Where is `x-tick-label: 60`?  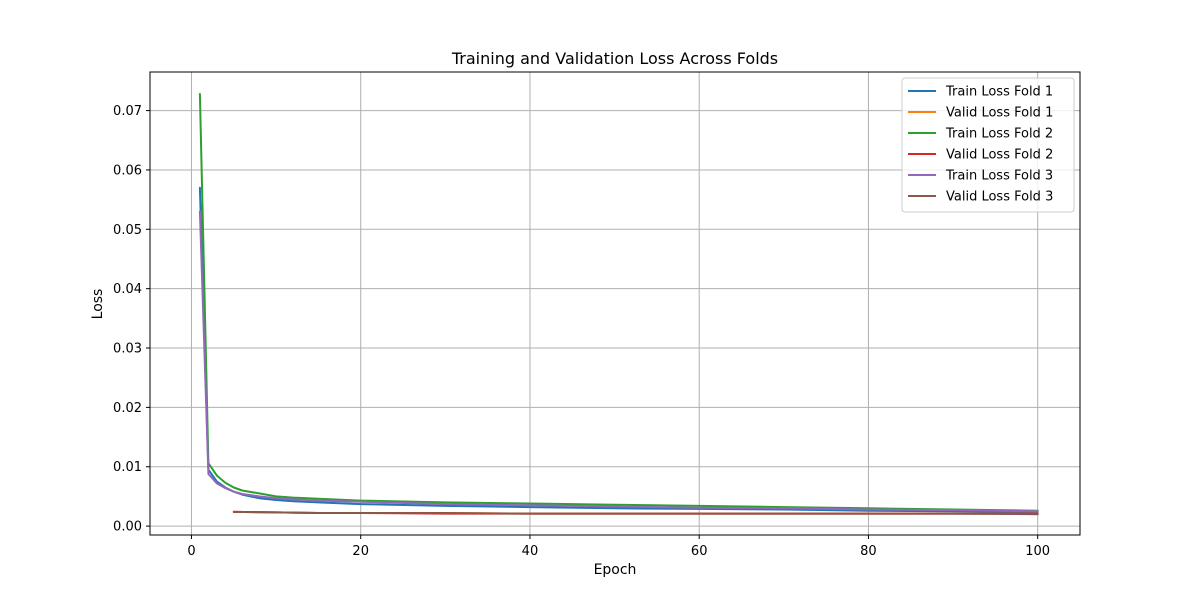
x-tick-label: 60 is located at coordinates (699, 551).